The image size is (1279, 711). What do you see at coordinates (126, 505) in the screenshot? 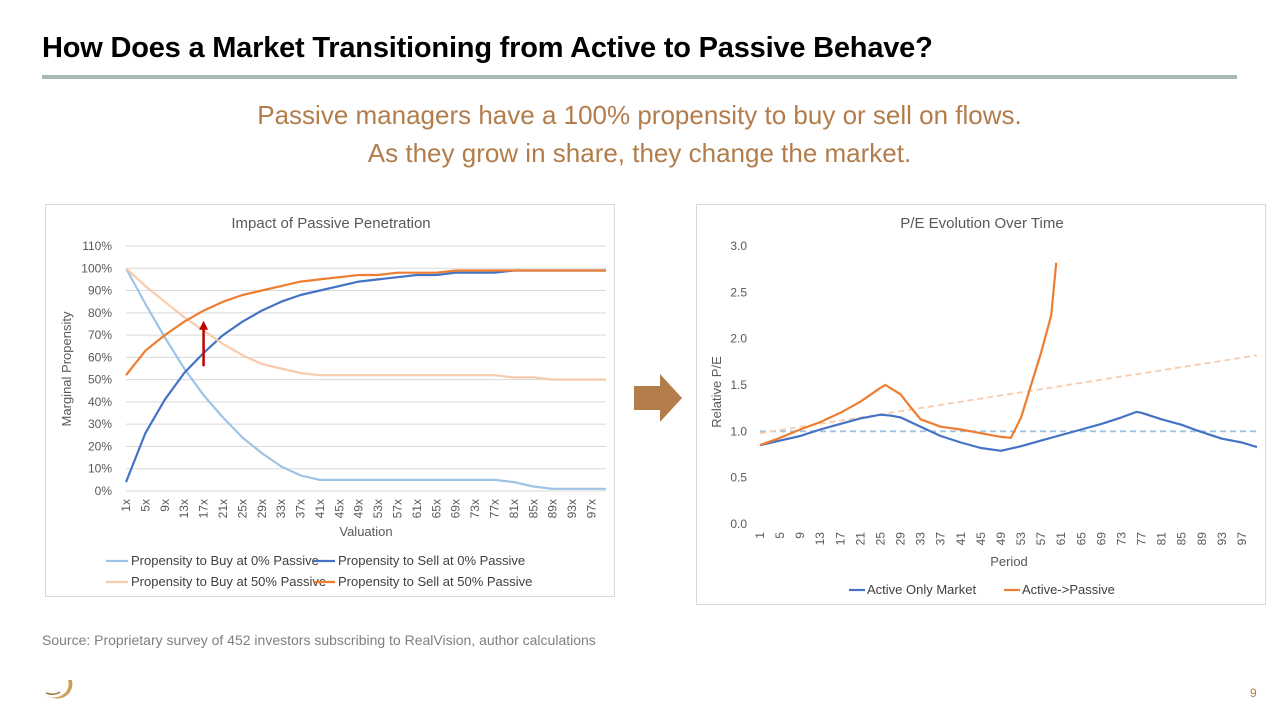
I see `x-tick-label: 1x` at bounding box center [126, 505].